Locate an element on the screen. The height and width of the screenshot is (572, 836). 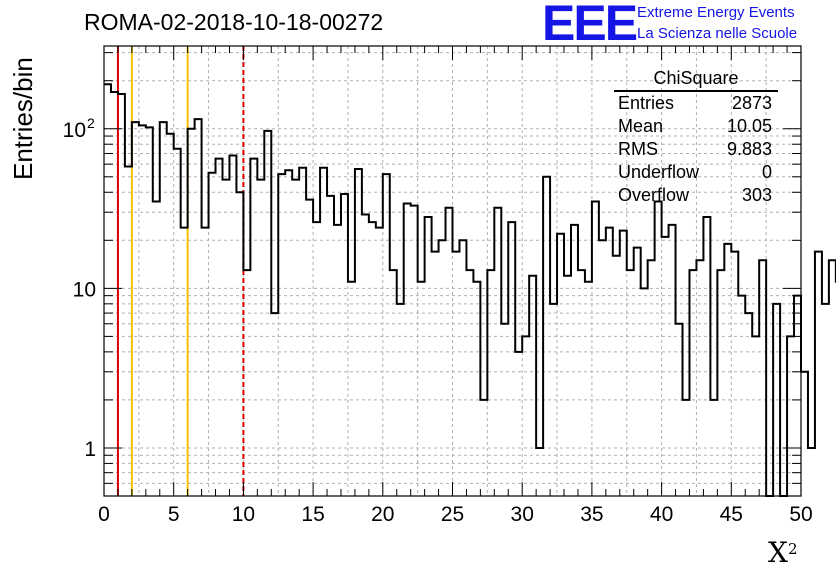
stats-label: Mean is located at coordinates (641, 126).